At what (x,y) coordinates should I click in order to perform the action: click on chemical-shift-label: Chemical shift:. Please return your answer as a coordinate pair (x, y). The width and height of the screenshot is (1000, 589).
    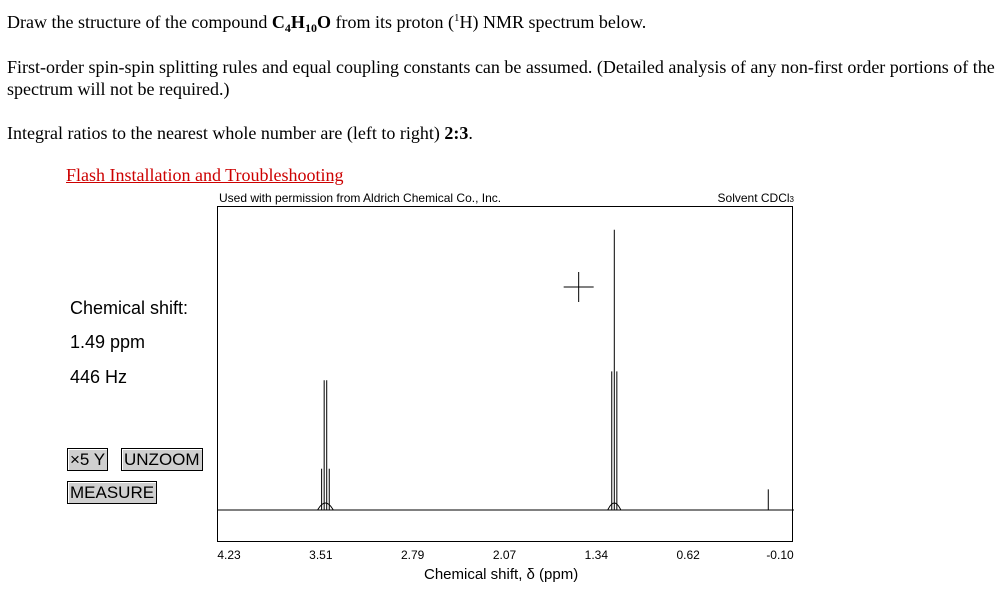
    Looking at the image, I should click on (129, 308).